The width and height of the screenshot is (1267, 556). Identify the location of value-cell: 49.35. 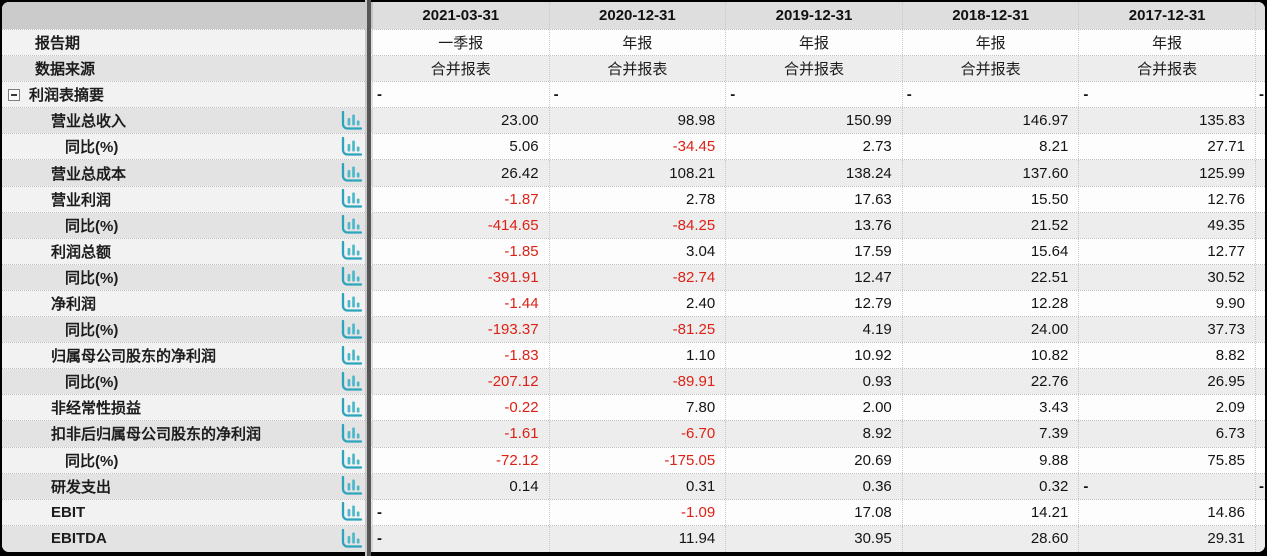
(1167, 225).